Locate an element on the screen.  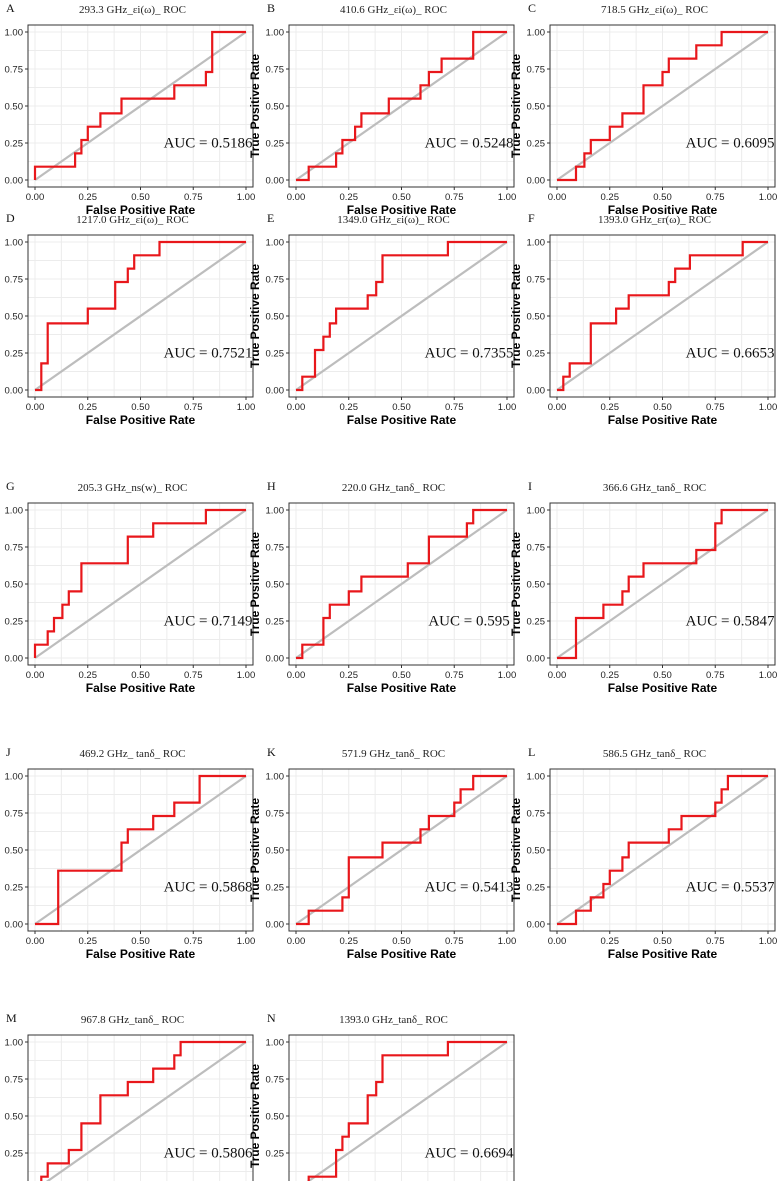
panel-letter: F is located at coordinates (531, 218).